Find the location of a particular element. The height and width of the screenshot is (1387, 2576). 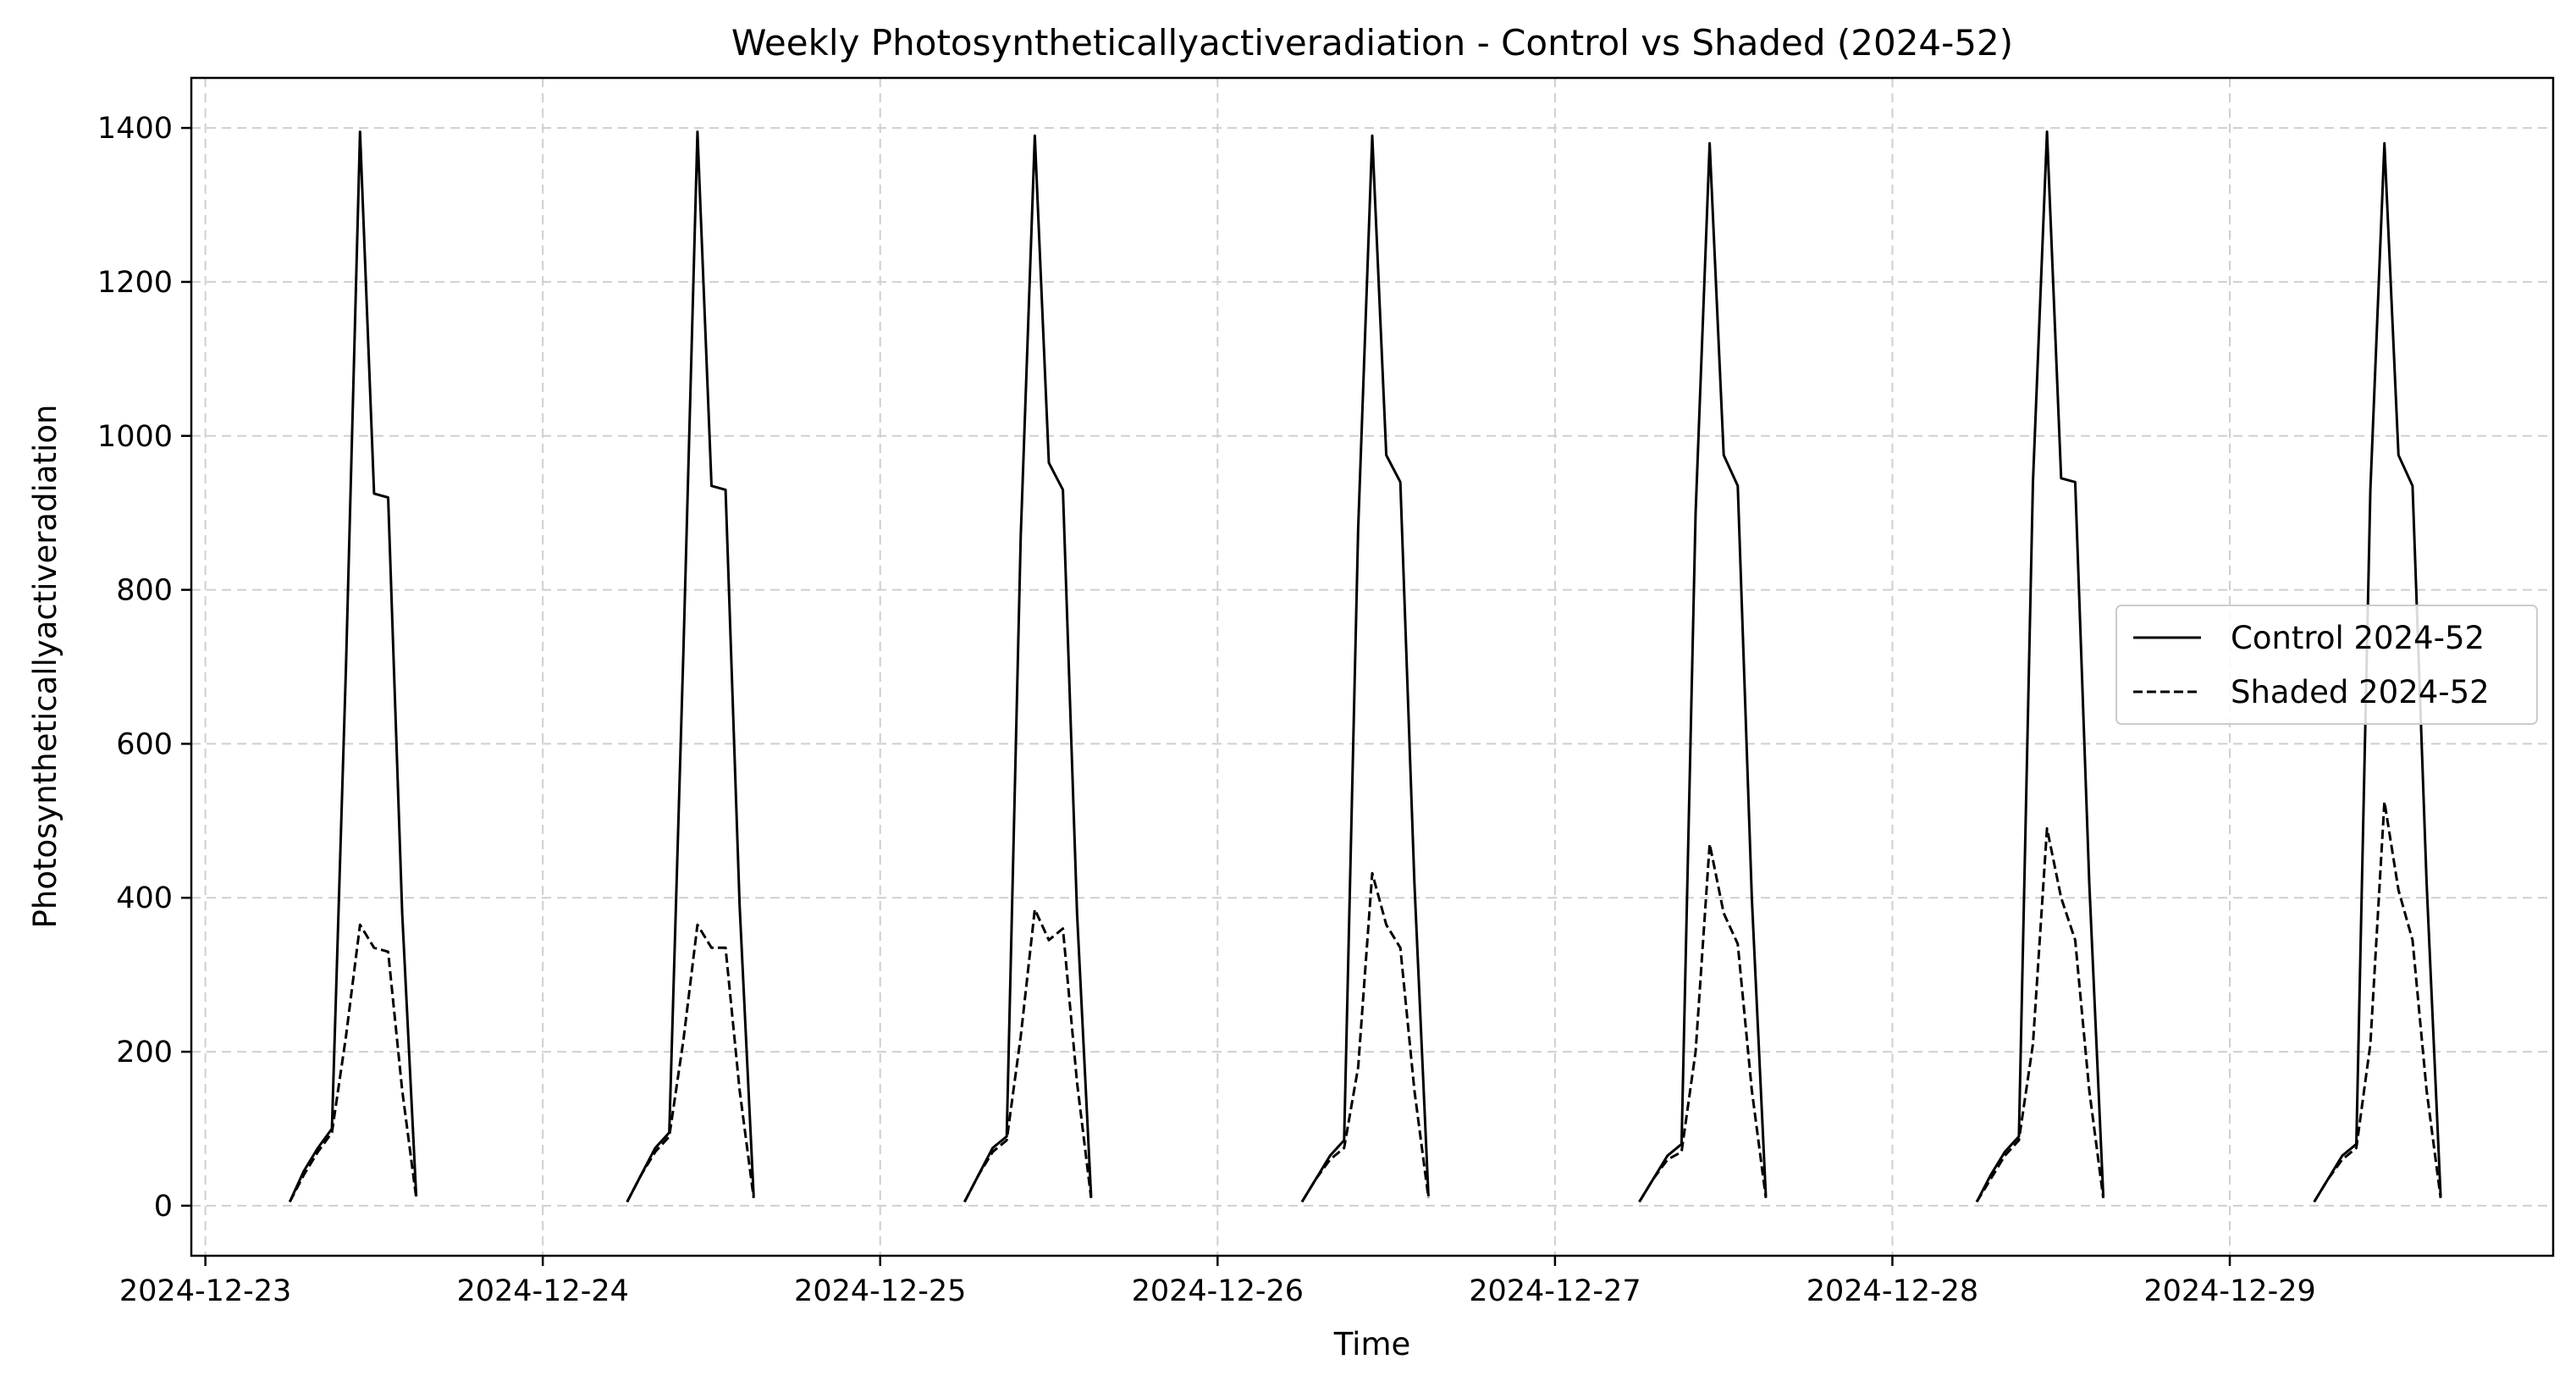

y-tick-label: 200 is located at coordinates (144, 1052).